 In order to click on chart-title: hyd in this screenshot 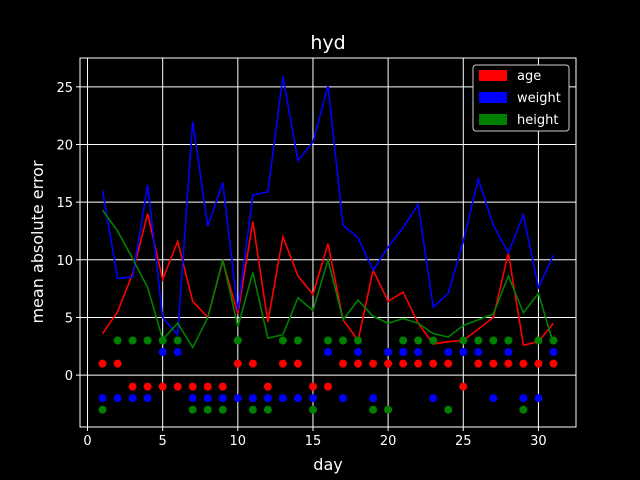, I will do `click(327, 43)`.